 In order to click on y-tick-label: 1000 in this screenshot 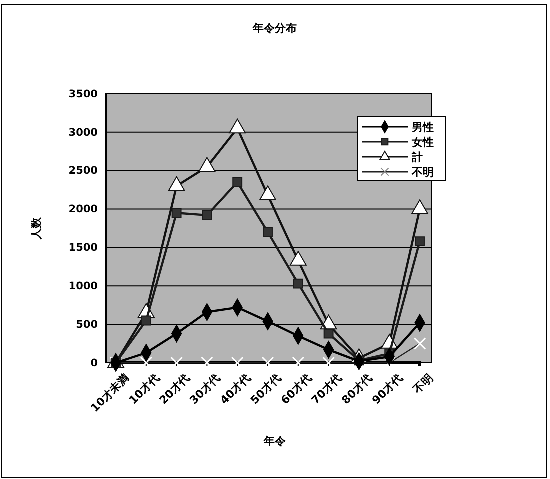, I will do `click(83, 286)`.